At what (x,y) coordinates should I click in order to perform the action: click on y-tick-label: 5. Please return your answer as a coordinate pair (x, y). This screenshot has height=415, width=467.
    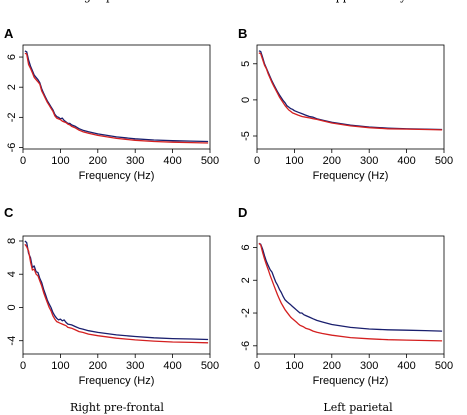
    Looking at the image, I should click on (246, 64).